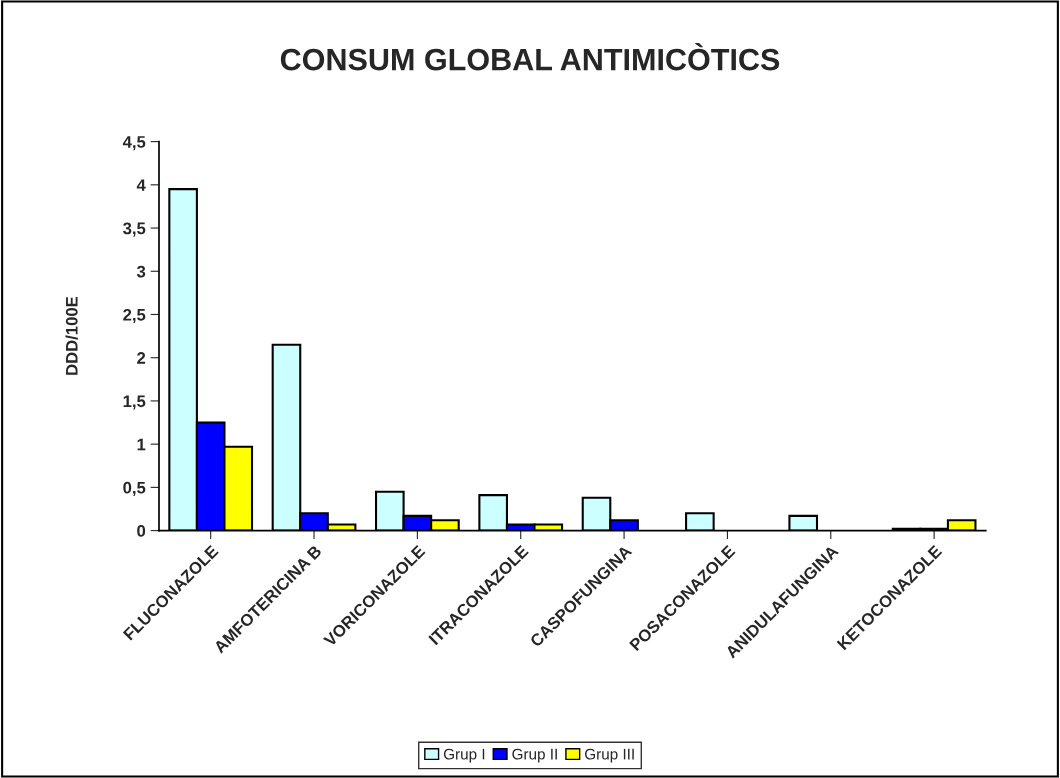 Image resolution: width=1060 pixels, height=778 pixels. Describe the element at coordinates (141, 444) in the screenshot. I see `y-tick-label: 1` at that location.